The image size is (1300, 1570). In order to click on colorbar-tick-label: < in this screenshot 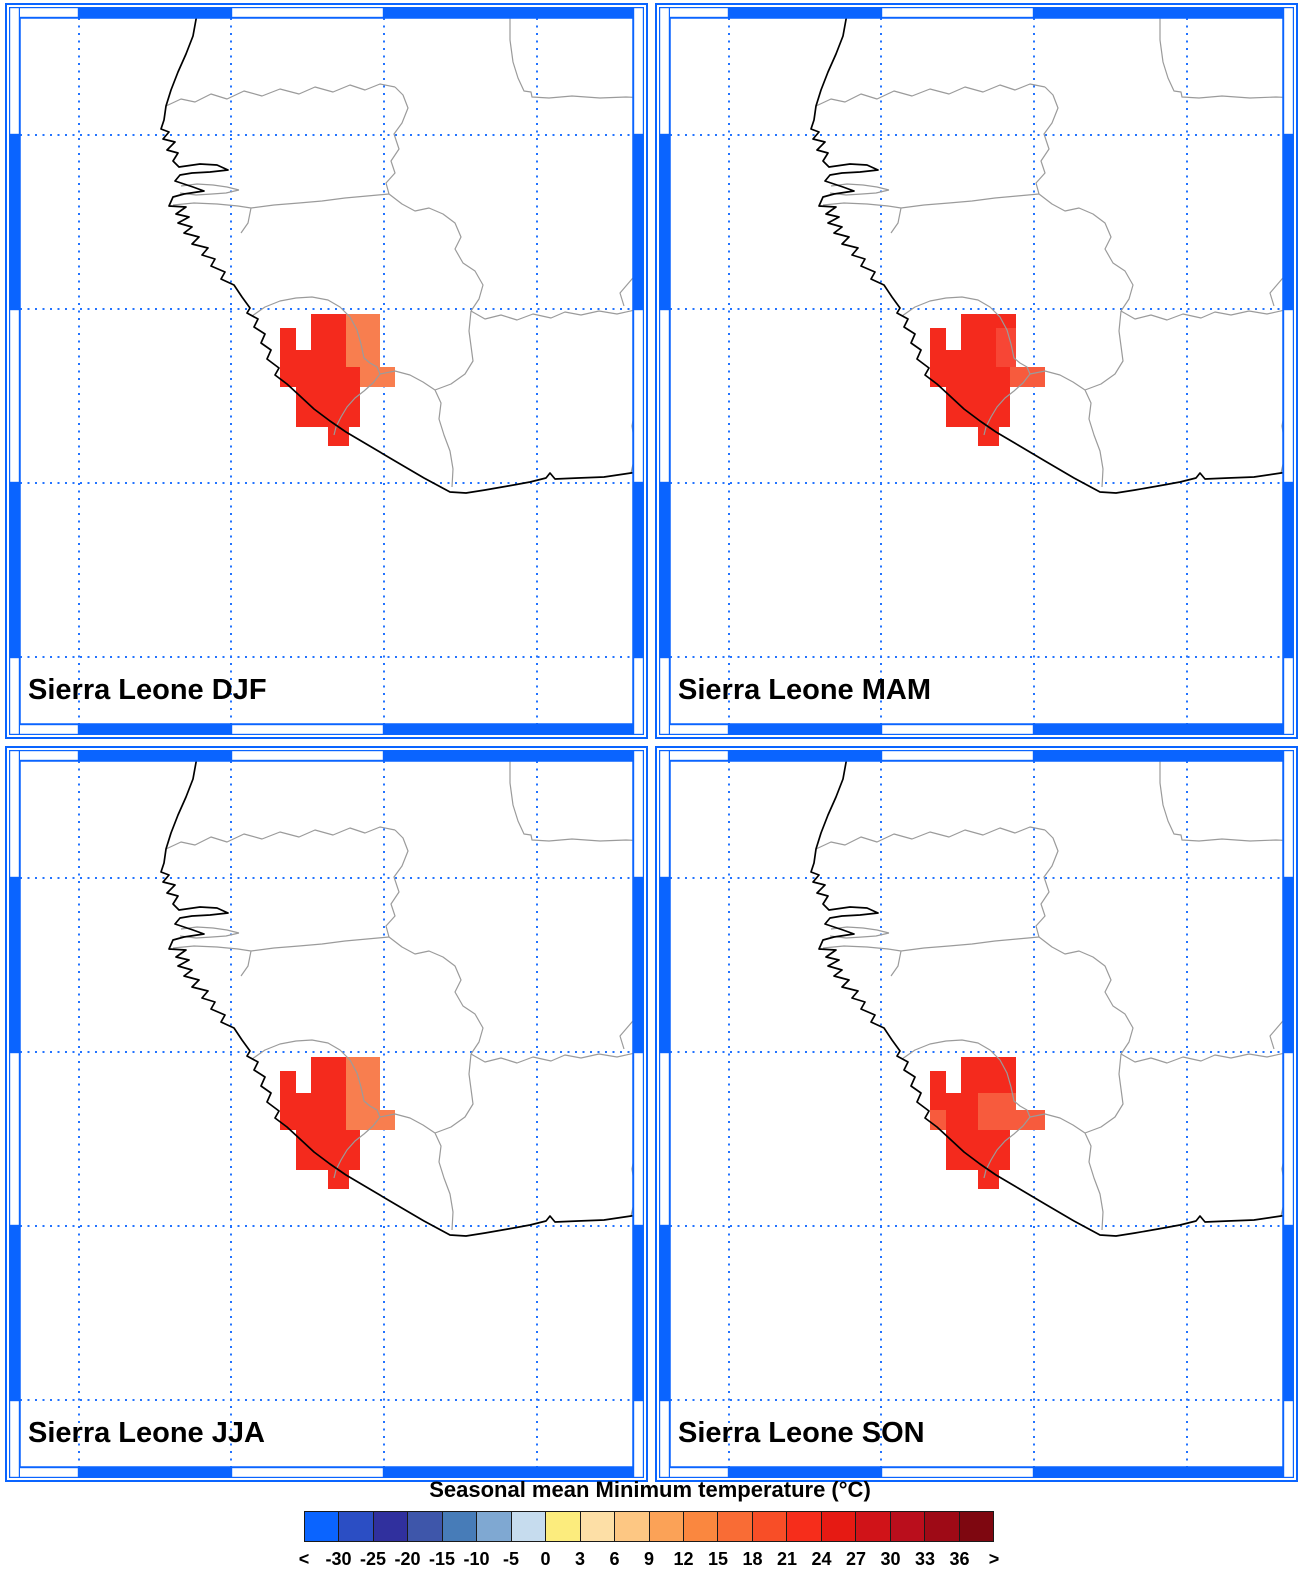, I will do `click(304, 1559)`.